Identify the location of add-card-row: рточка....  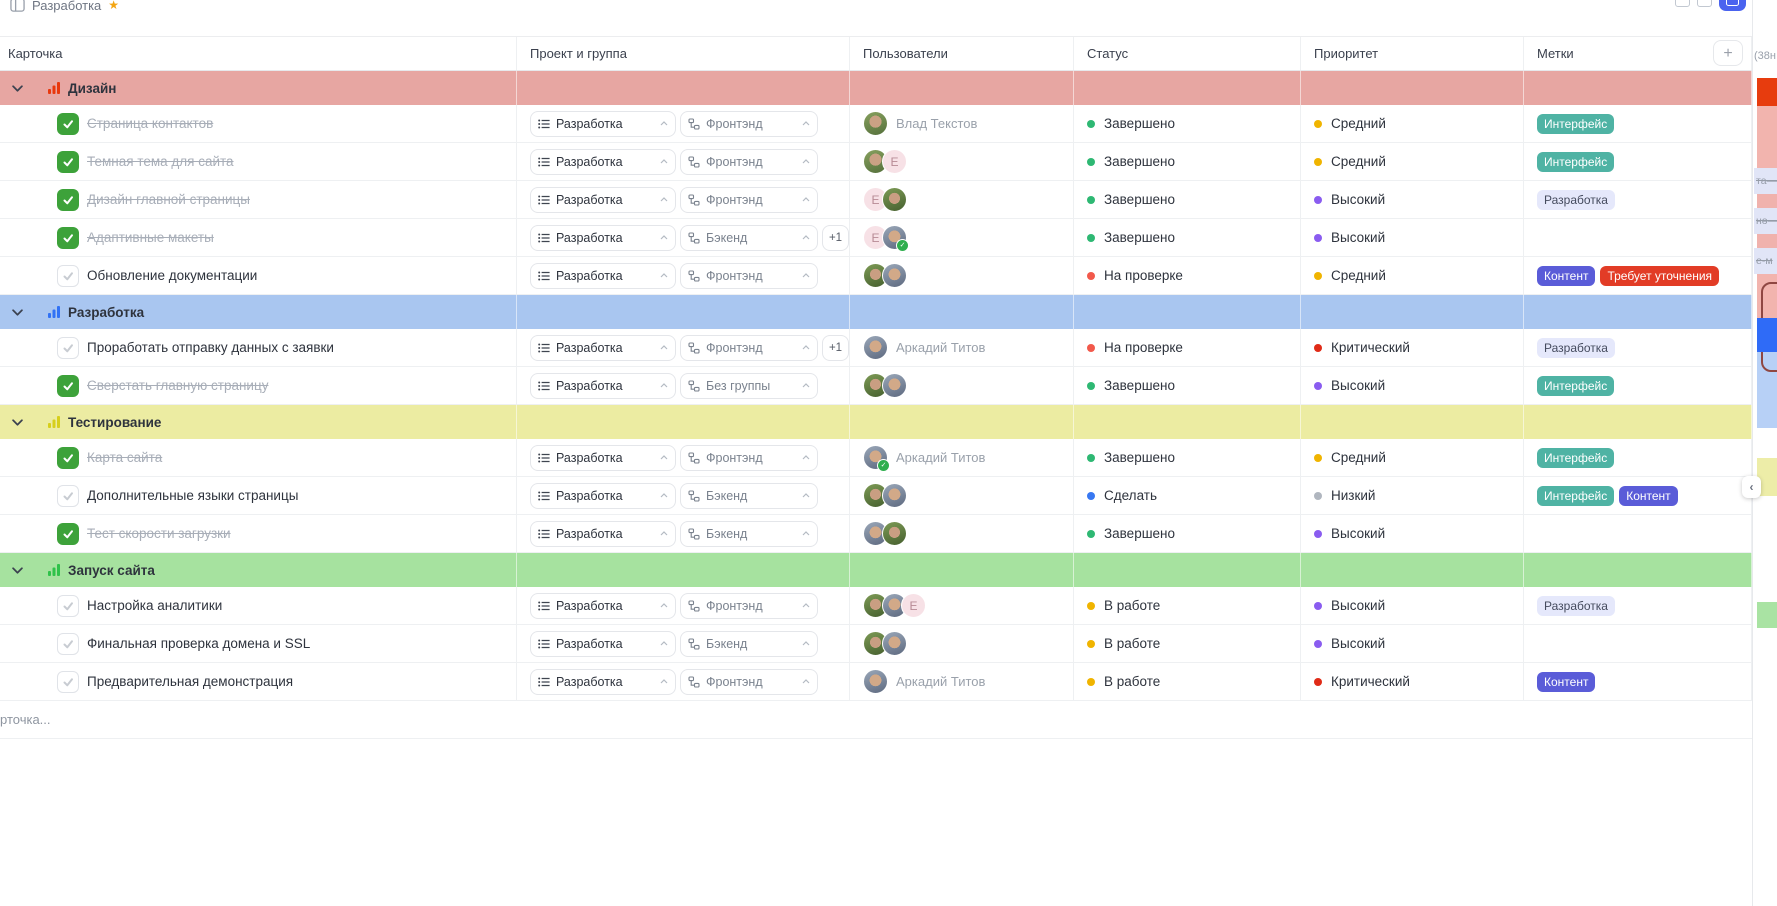
(876, 720).